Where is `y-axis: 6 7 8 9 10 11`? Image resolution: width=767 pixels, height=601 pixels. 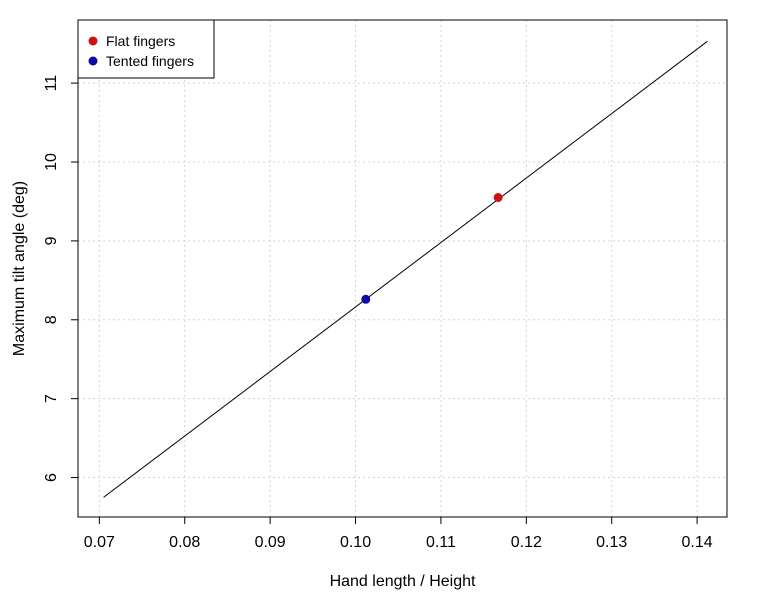
y-axis: 6 7 8 9 10 11 is located at coordinates (61, 278).